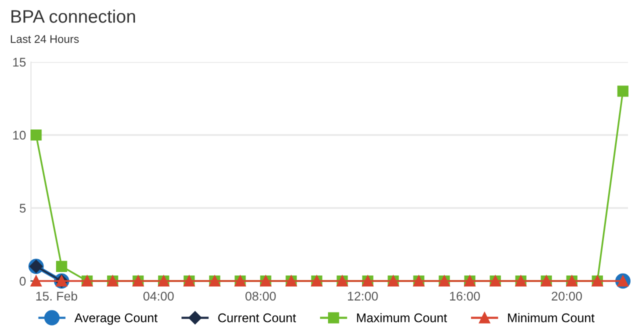 Image resolution: width=634 pixels, height=336 pixels. I want to click on x-tick-label: 08:00, so click(260, 296).